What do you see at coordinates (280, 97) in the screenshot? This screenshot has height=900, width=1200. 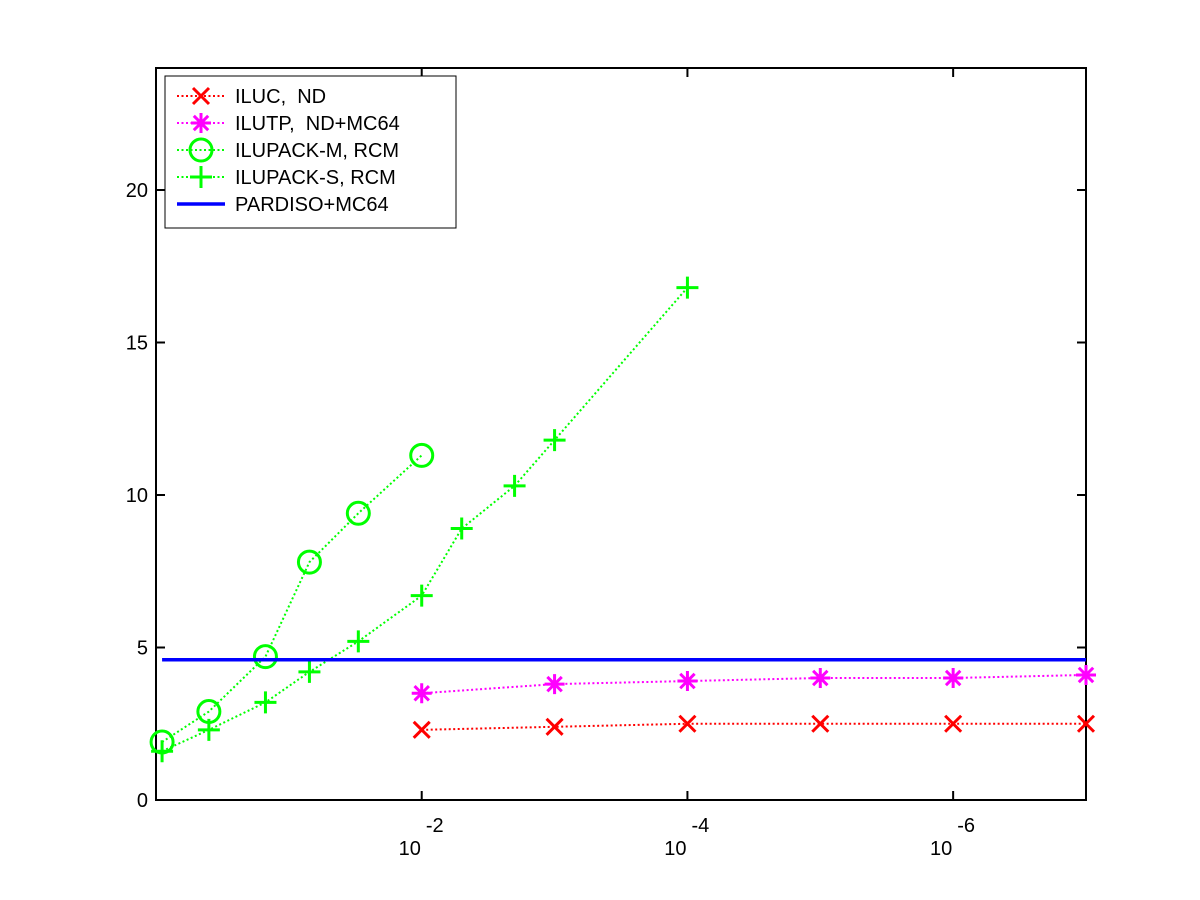 I see `legend-label: ILUC, ND` at bounding box center [280, 97].